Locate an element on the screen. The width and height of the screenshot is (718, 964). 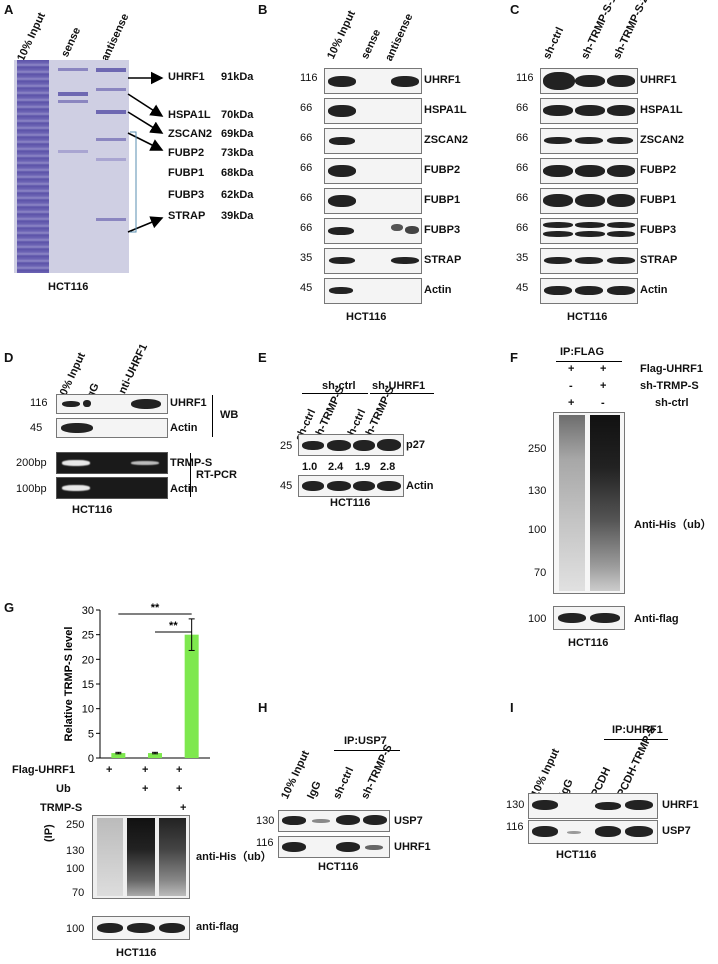
panel-f-mw: 130 is located at coordinates (537, 491).